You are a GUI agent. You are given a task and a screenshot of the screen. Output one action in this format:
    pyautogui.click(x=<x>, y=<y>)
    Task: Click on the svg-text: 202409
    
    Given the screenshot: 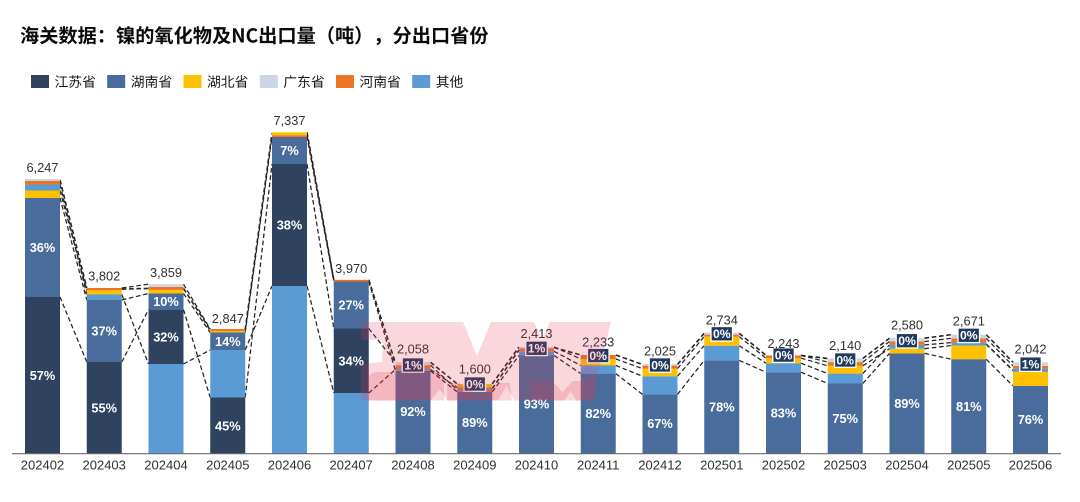 What is the action you would take?
    pyautogui.click(x=474, y=465)
    